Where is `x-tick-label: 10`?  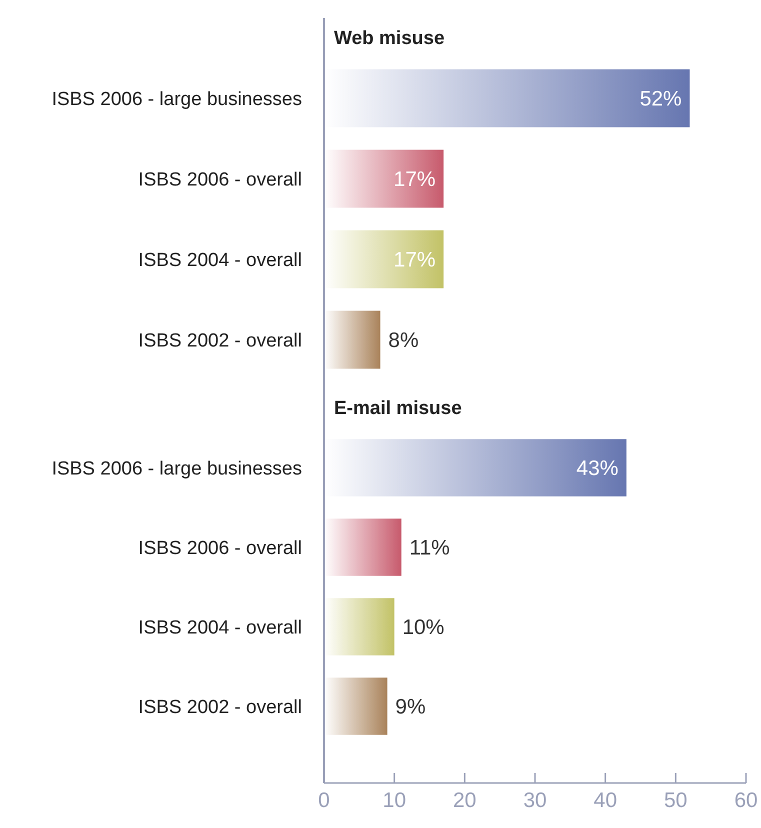
x-tick-label: 10 is located at coordinates (394, 800).